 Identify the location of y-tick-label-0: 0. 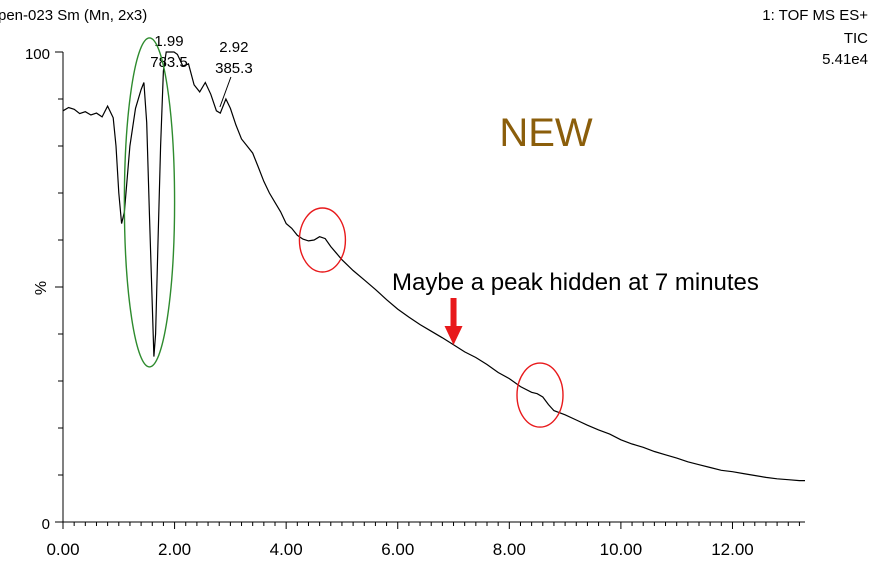
(46, 524).